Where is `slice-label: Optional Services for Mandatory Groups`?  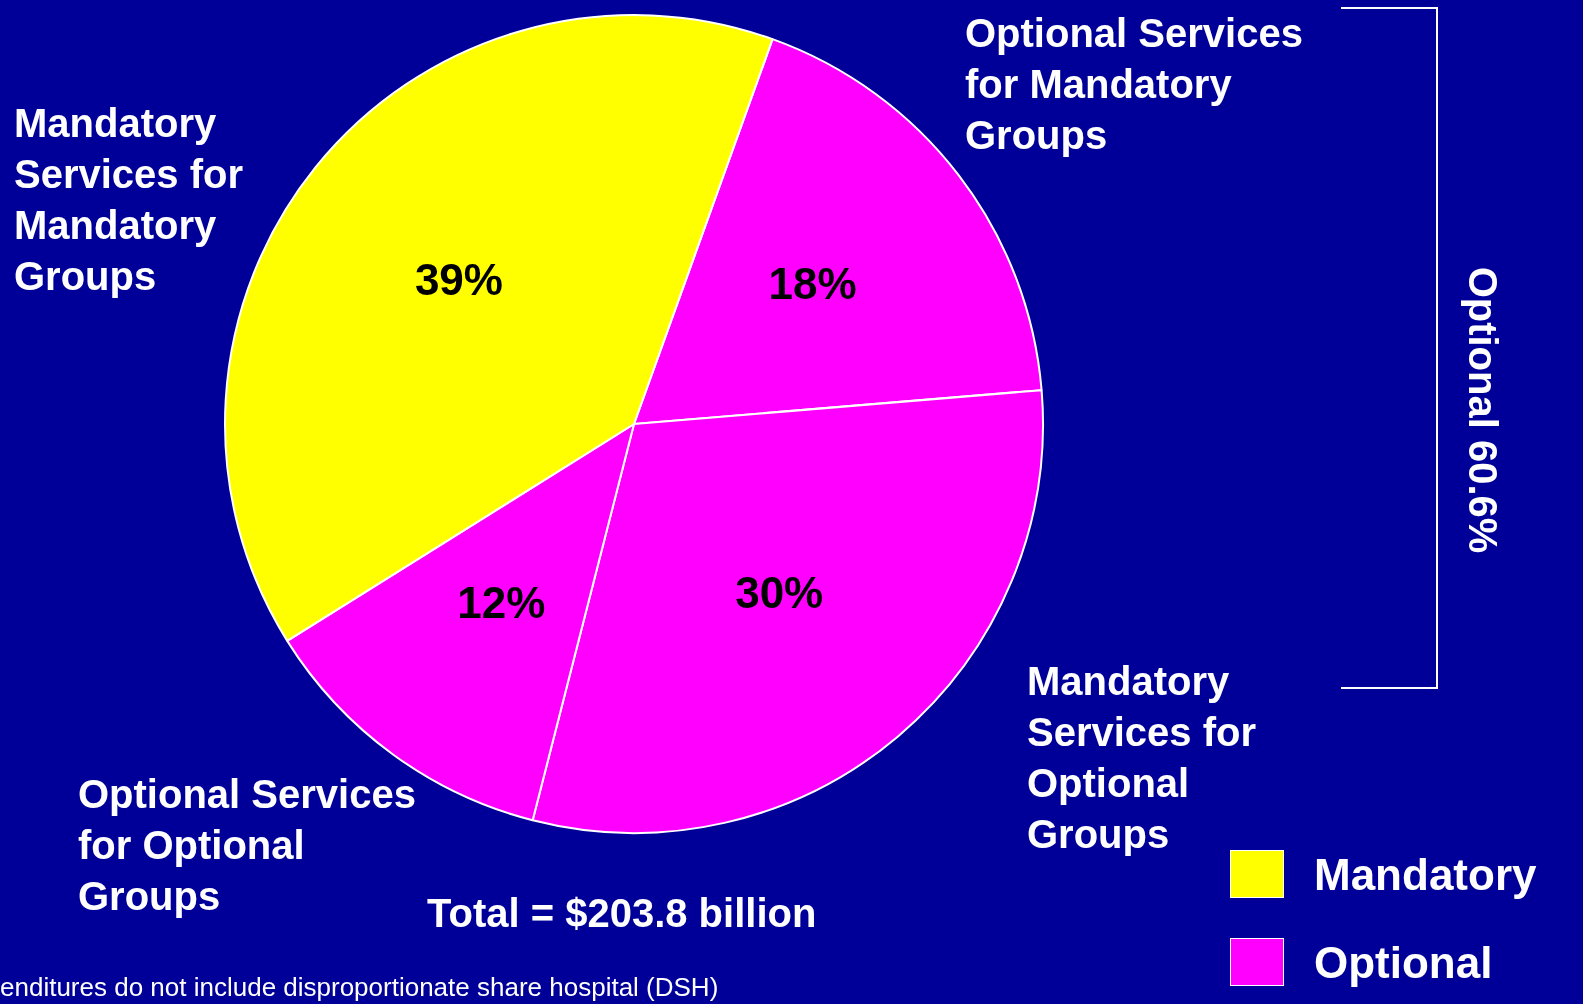
slice-label: Optional Services for Mandatory Groups is located at coordinates (1134, 84).